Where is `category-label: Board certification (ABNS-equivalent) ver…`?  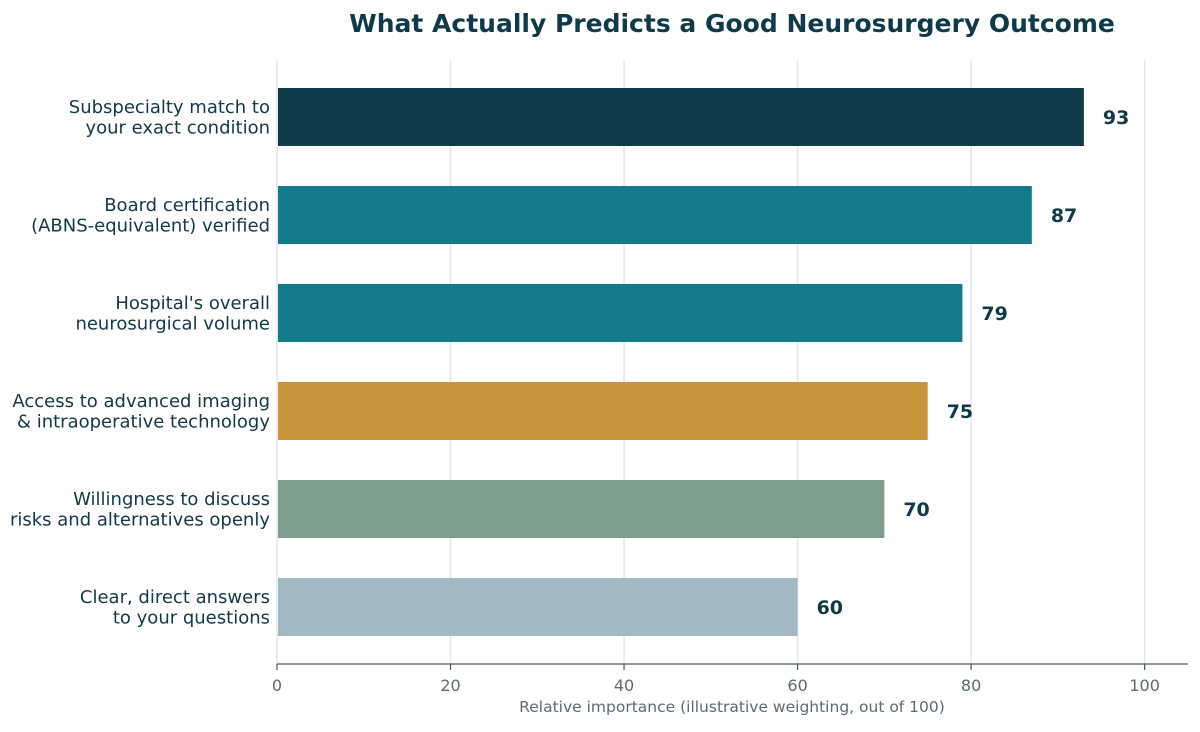 category-label: Board certification (ABNS-equivalent) ver… is located at coordinates (150, 216).